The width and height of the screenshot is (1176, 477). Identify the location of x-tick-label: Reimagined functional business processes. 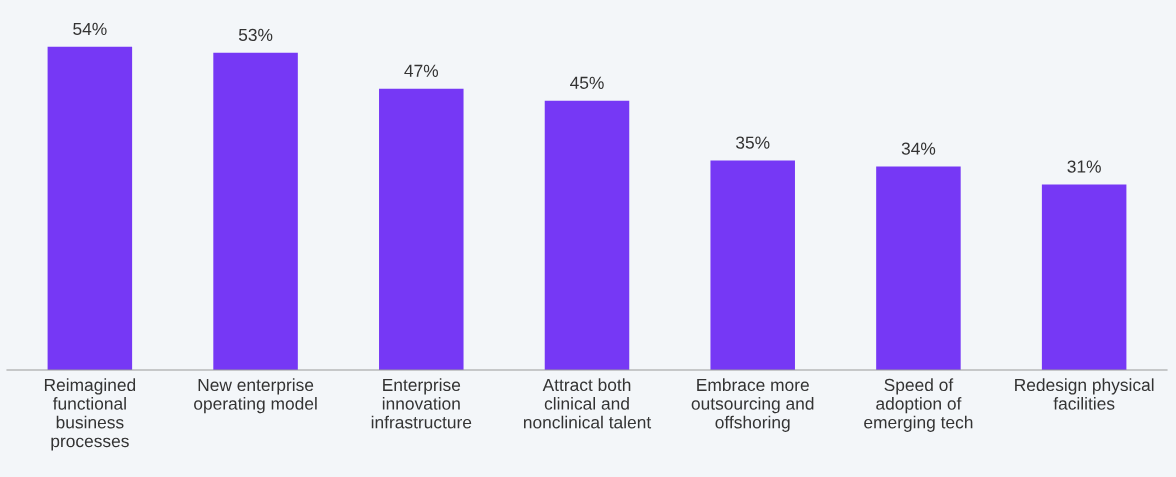
(90, 414).